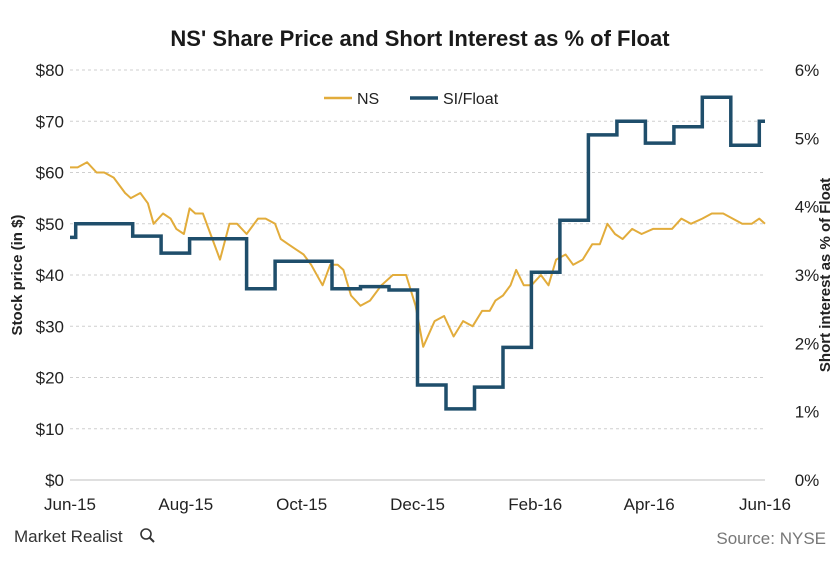 This screenshot has width=840, height=580. What do you see at coordinates (807, 207) in the screenshot?
I see `y-right-tick-label: 4%` at bounding box center [807, 207].